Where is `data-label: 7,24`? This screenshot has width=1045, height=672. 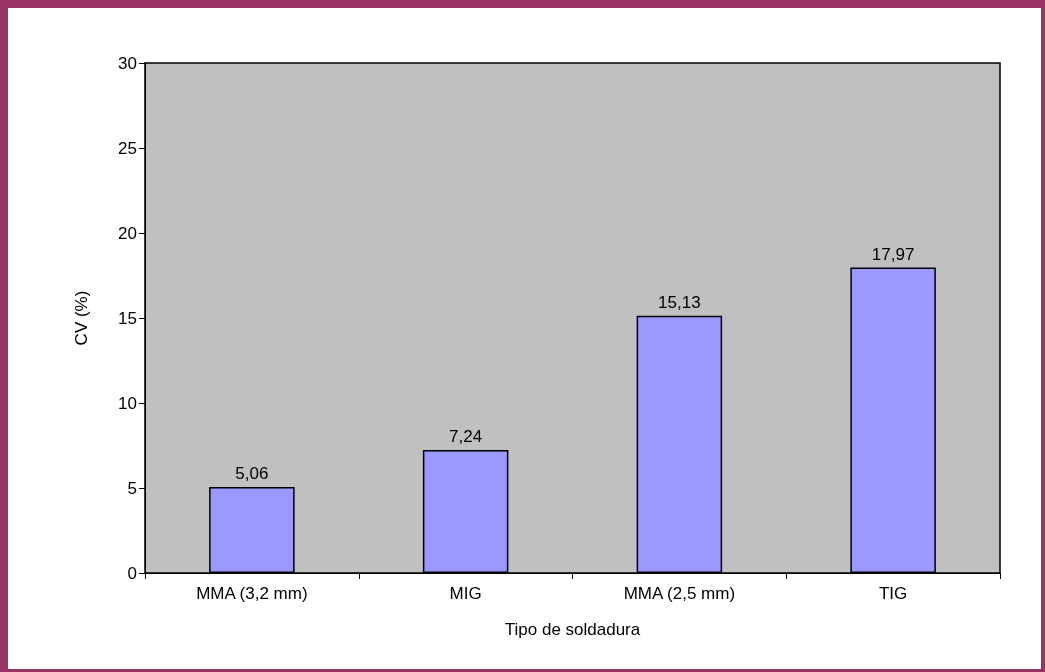
data-label: 7,24 is located at coordinates (466, 436).